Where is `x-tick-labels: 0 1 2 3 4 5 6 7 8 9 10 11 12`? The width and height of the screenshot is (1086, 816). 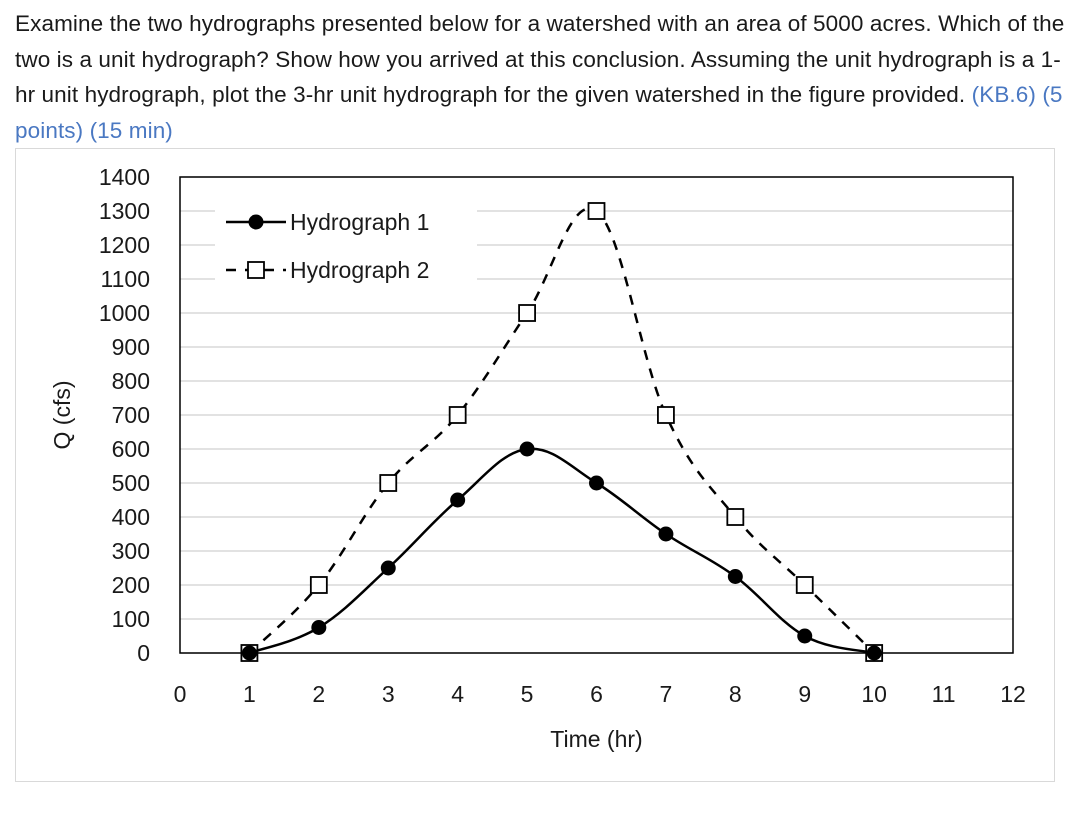
x-tick-labels: 0 1 2 3 4 5 6 7 8 9 10 11 12 is located at coordinates (600, 694).